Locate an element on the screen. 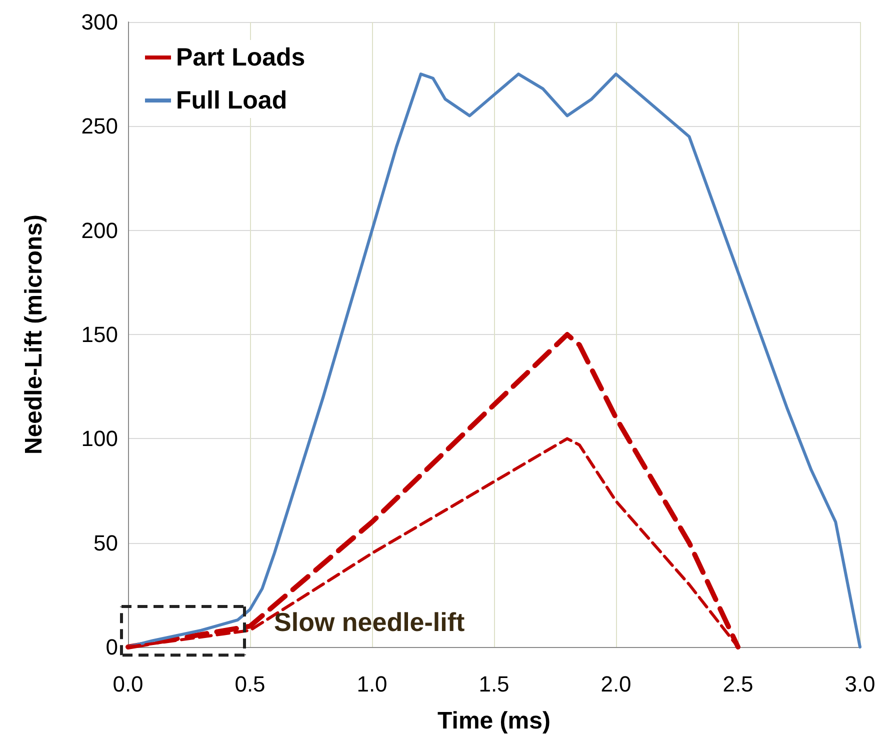 The width and height of the screenshot is (882, 743). x-tick-label: 0.5 is located at coordinates (250, 684).